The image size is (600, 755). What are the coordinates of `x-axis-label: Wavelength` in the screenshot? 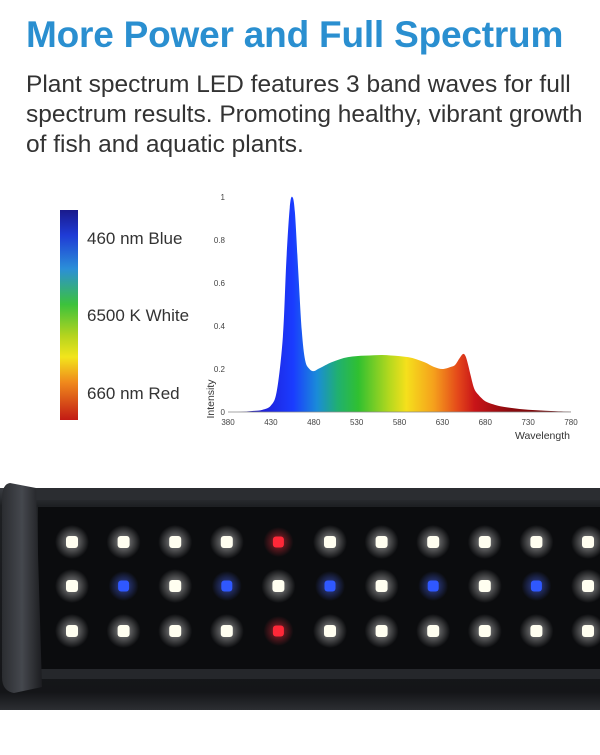 It's located at (542, 436).